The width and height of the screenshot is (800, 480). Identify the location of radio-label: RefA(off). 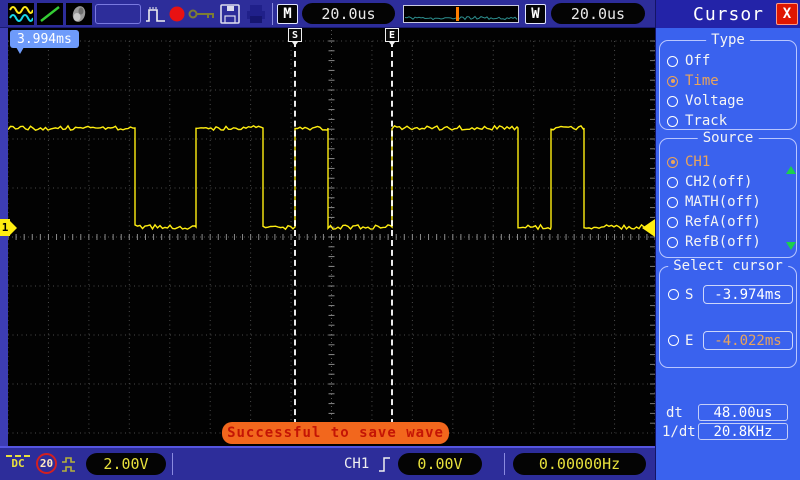
(723, 222).